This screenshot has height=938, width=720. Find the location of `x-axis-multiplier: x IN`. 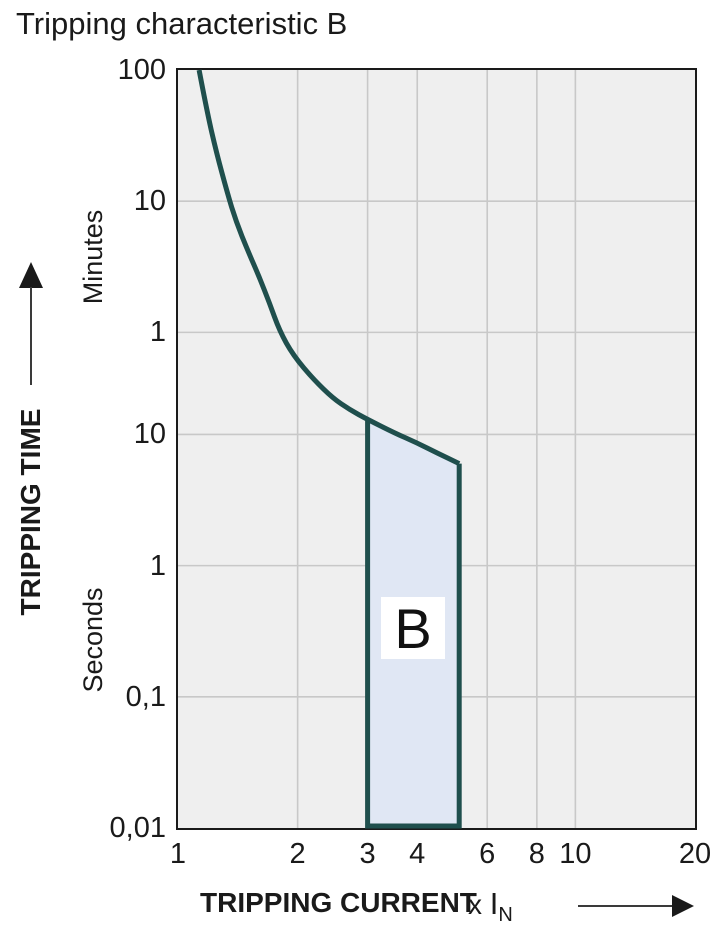

x-axis-multiplier: x IN is located at coordinates (490, 906).